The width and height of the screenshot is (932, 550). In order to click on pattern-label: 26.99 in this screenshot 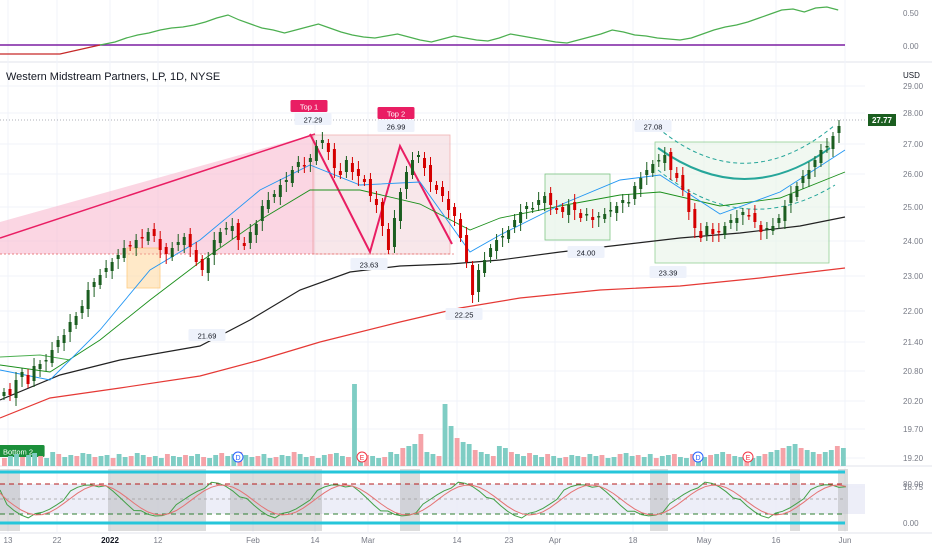, I will do `click(396, 127)`.